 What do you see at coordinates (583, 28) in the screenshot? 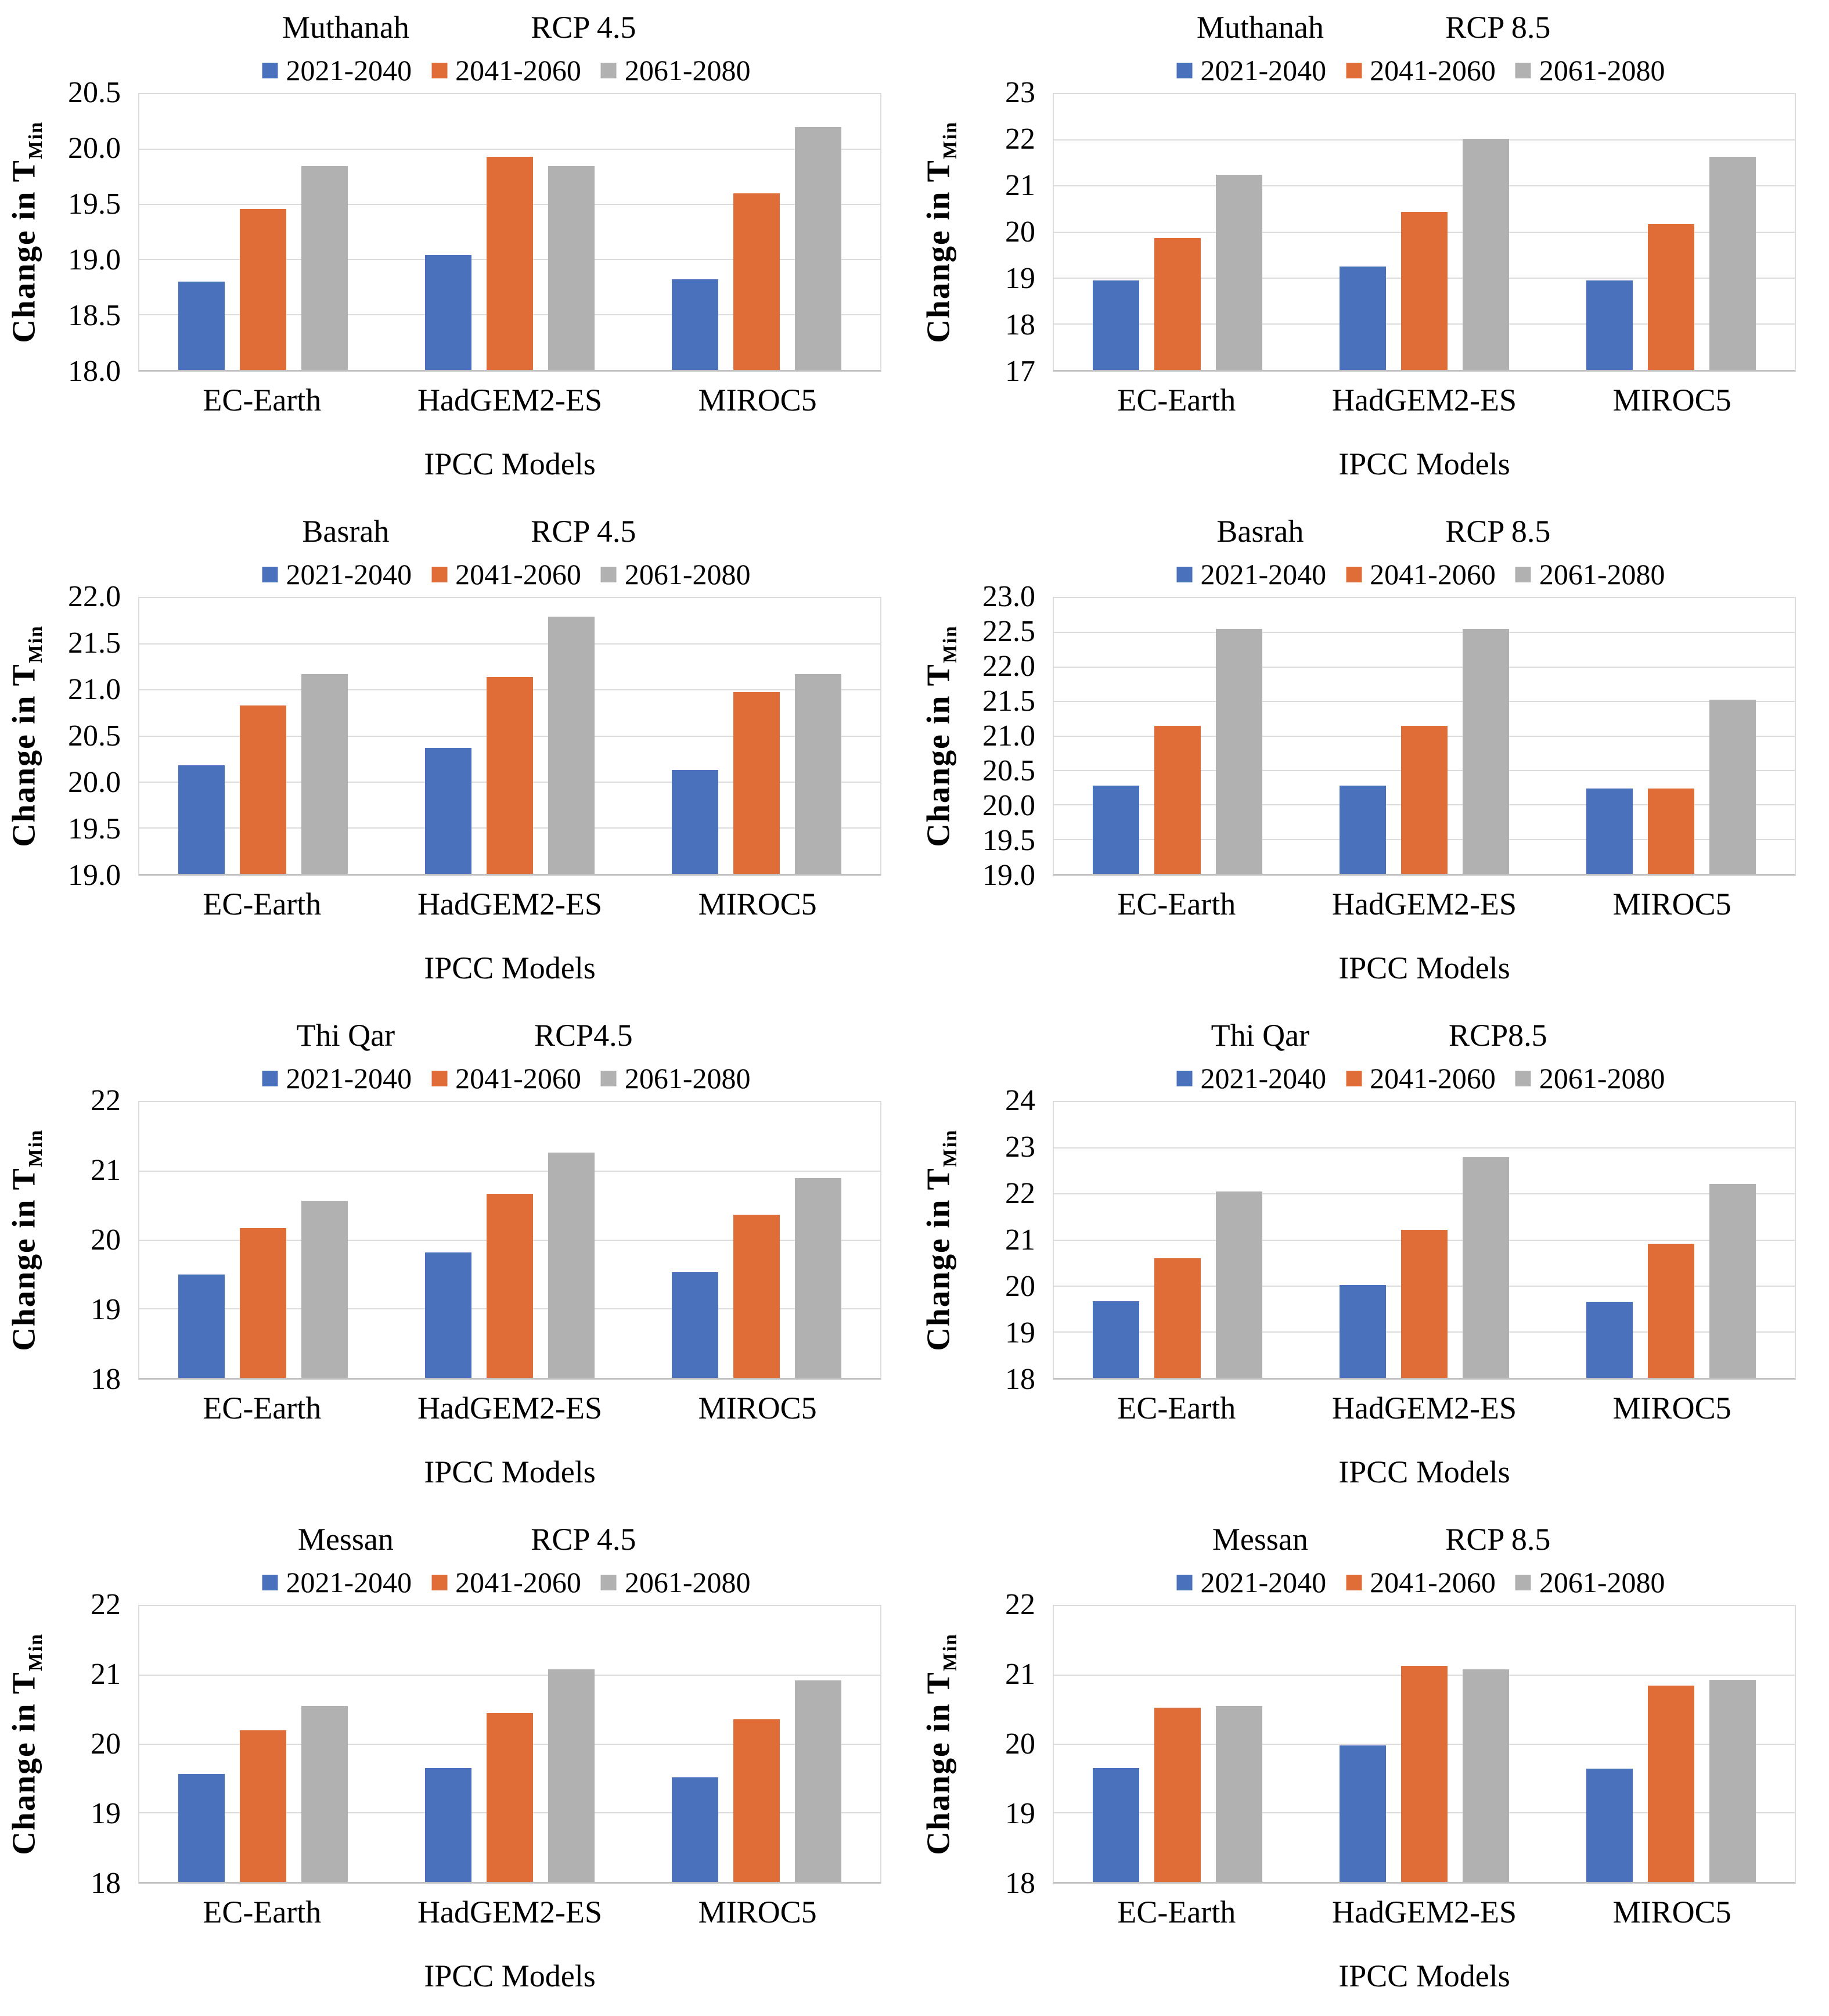
I see `chart-title-scenario: RCP 4.5` at bounding box center [583, 28].